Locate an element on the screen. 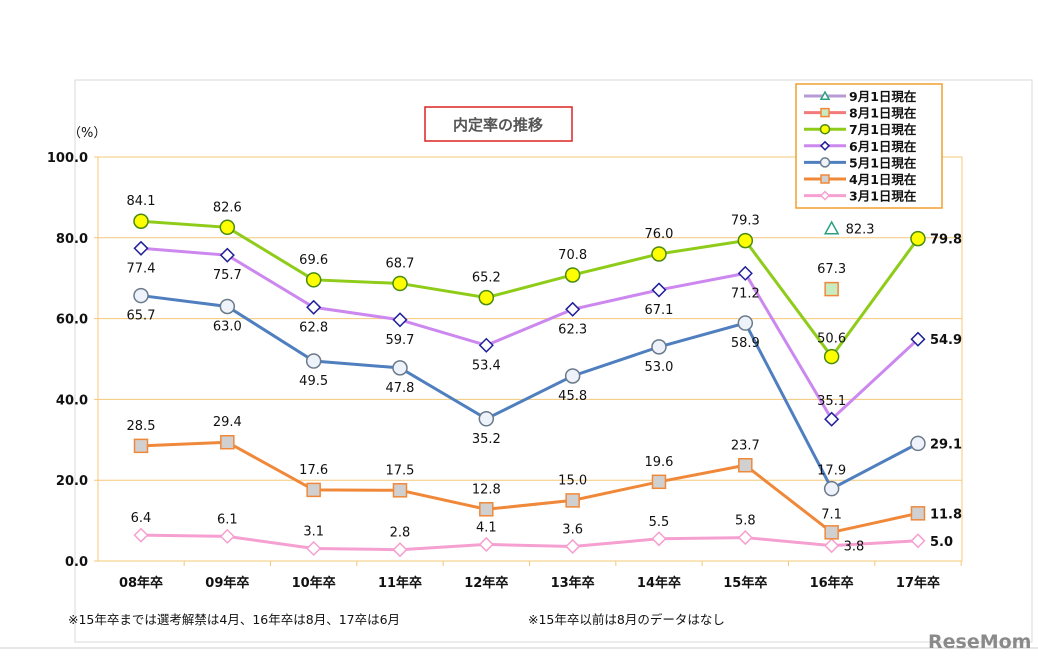 This screenshot has width=1038, height=665. series-3月1日現在 is located at coordinates (529, 542).